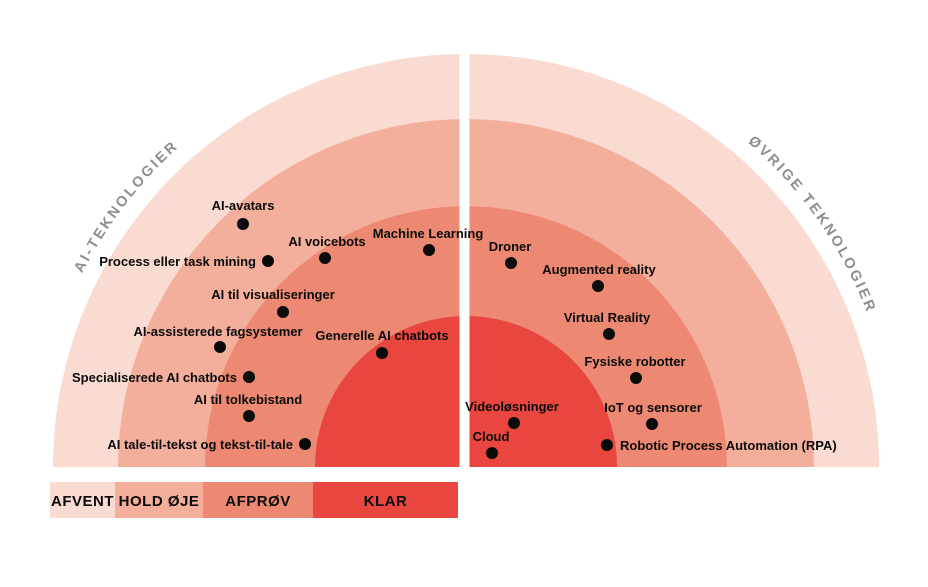 The width and height of the screenshot is (928, 587). I want to click on legend-label-klar: KLAR, so click(386, 501).